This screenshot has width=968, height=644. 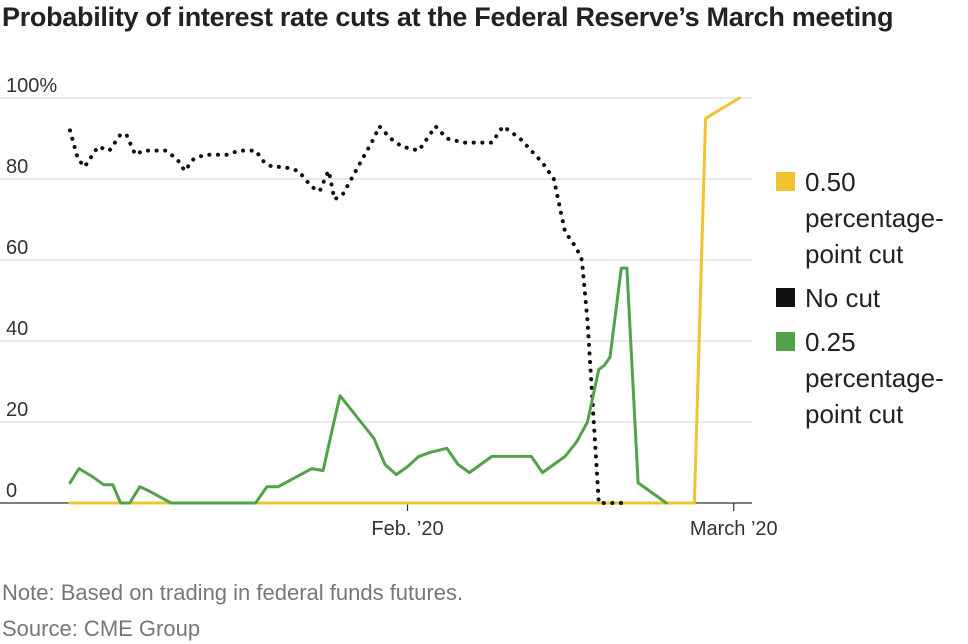 What do you see at coordinates (830, 342) in the screenshot?
I see `legend-label: 0.25` at bounding box center [830, 342].